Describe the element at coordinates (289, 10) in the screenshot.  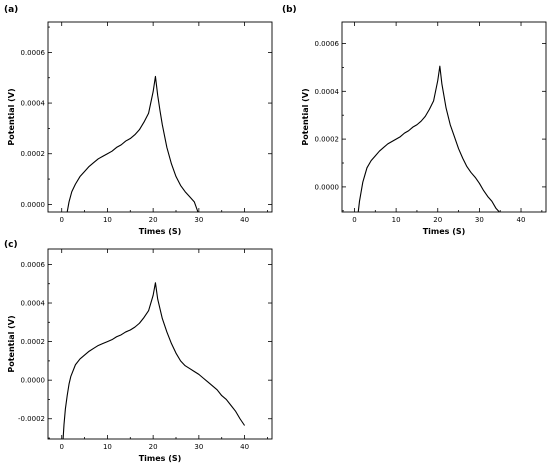
I see `panel-label: (b)` at that location.